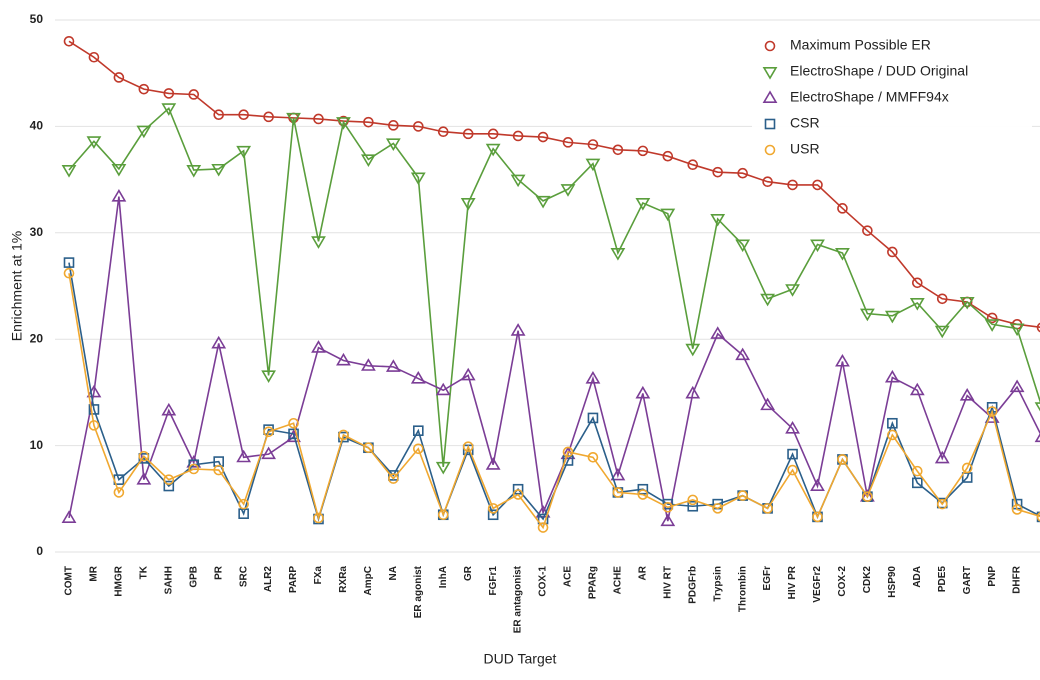  Describe the element at coordinates (37, 126) in the screenshot. I see `y-tick-label: 40` at that location.